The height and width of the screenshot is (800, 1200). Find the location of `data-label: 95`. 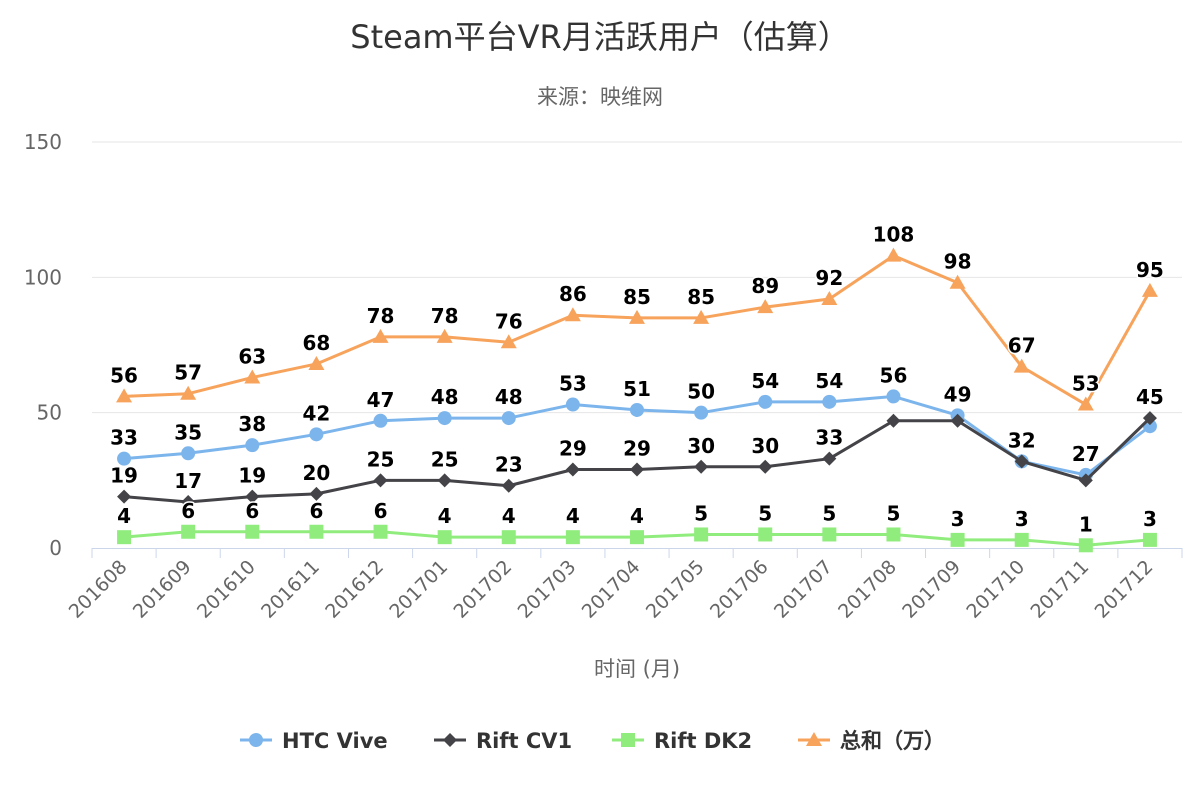

data-label: 95 is located at coordinates (1150, 270).